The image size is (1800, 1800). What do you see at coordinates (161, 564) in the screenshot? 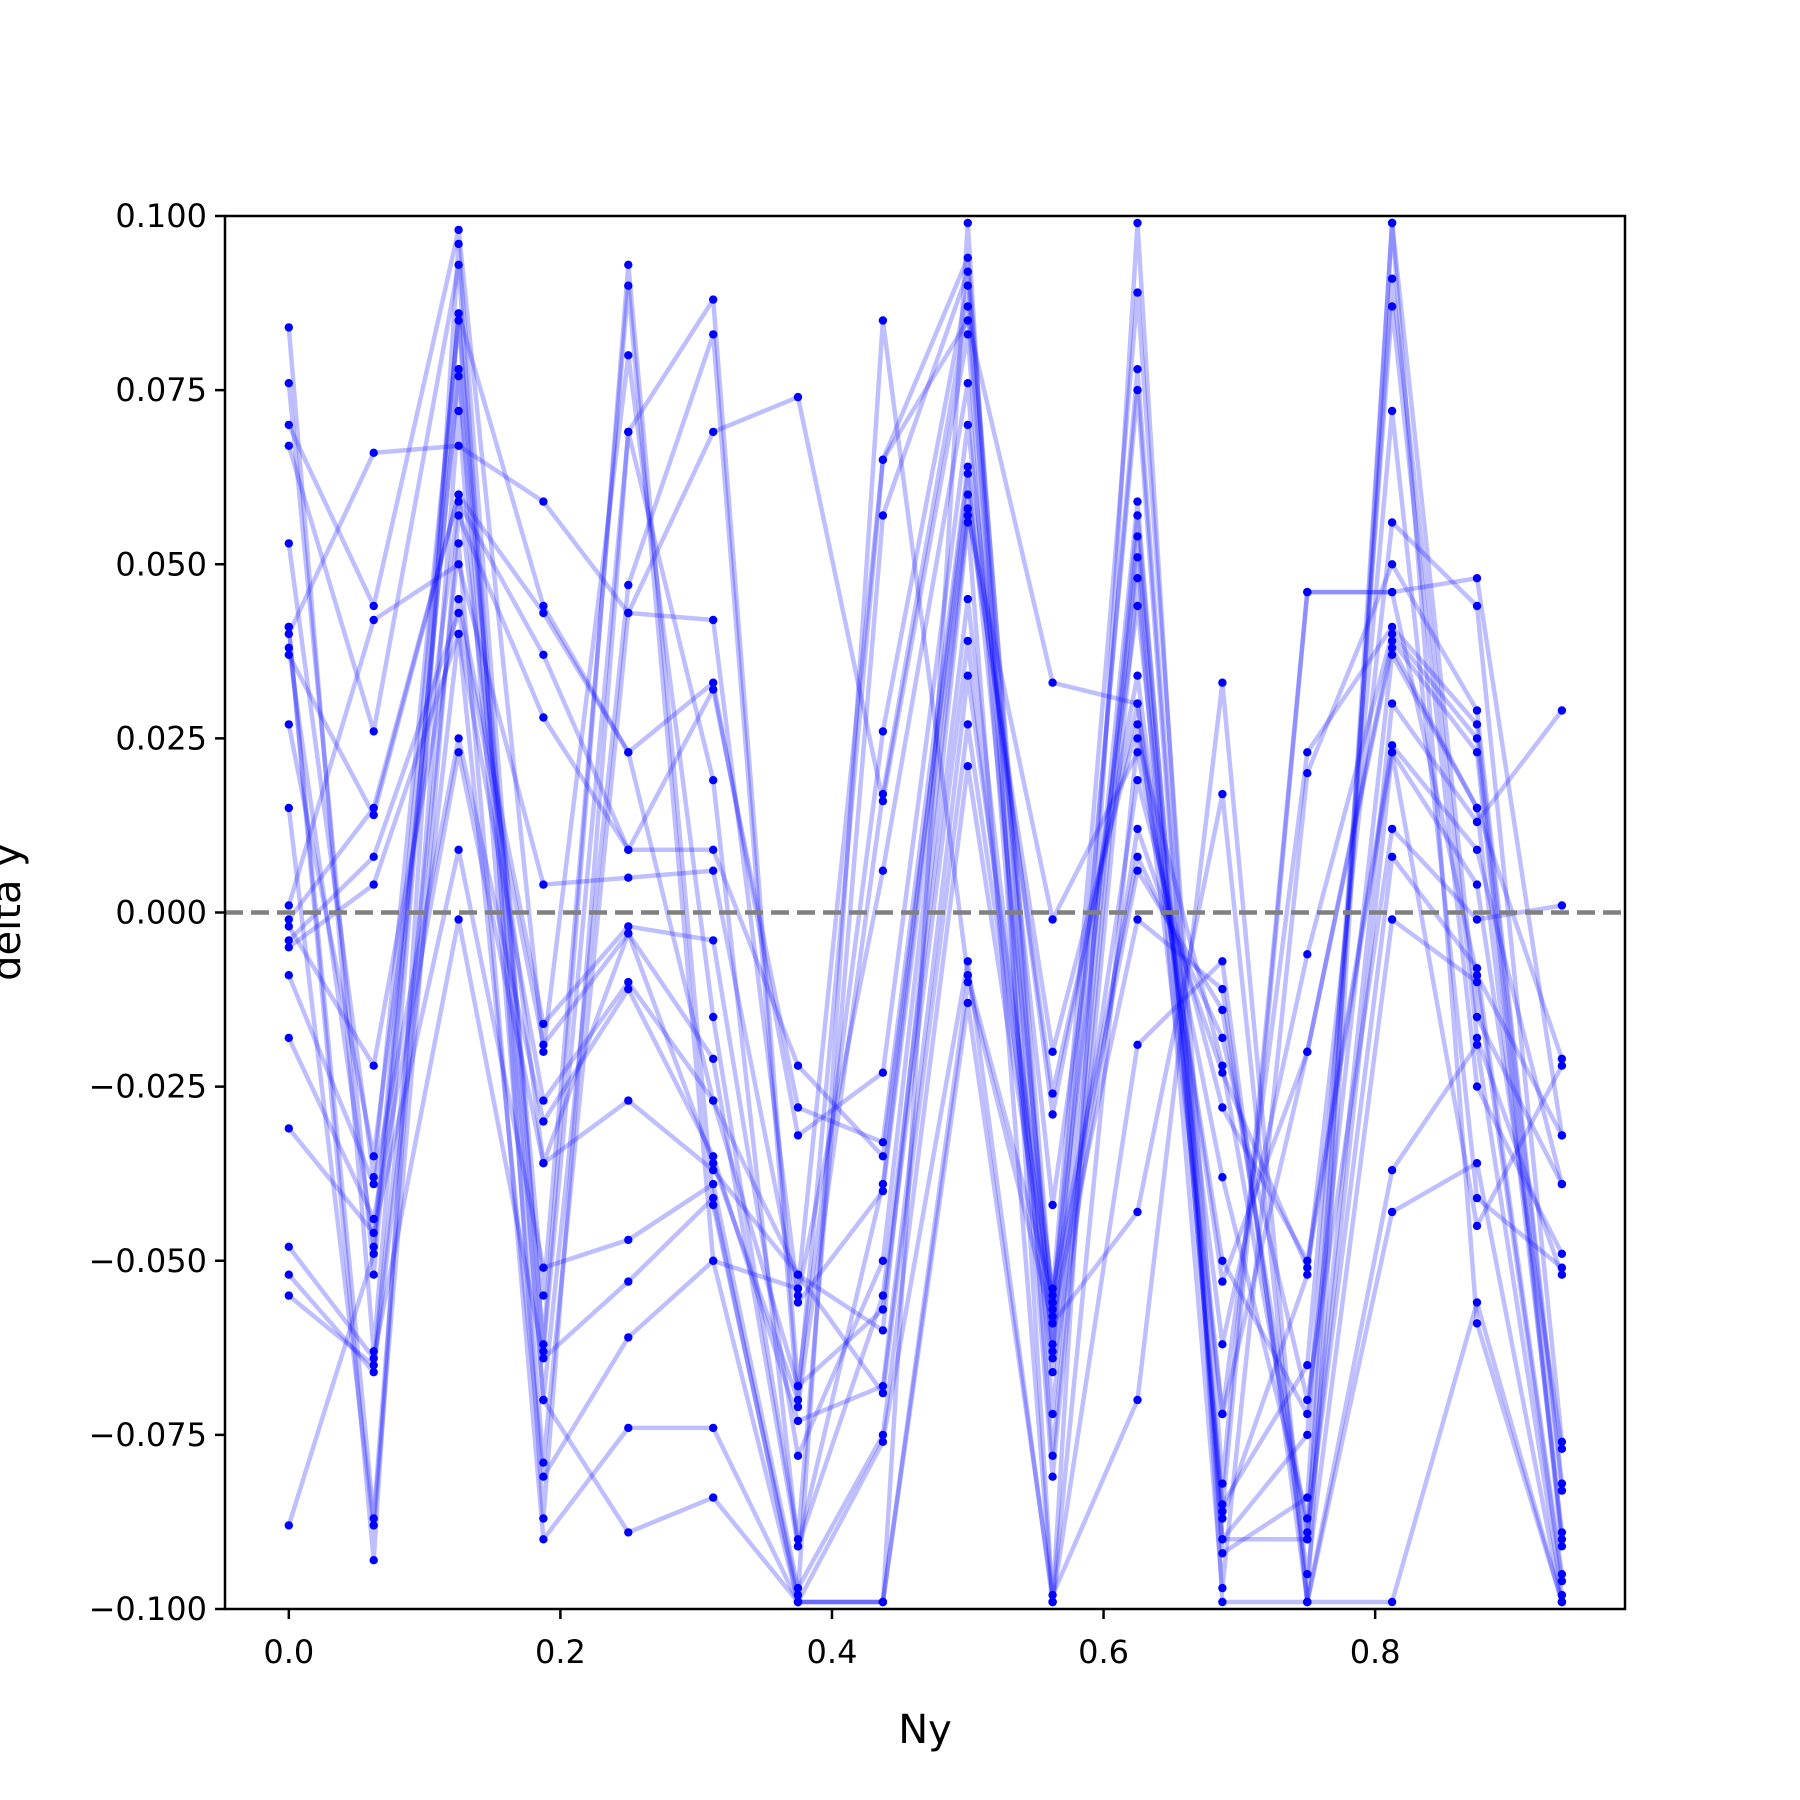
I see `y-tick-label: 0.050` at bounding box center [161, 564].